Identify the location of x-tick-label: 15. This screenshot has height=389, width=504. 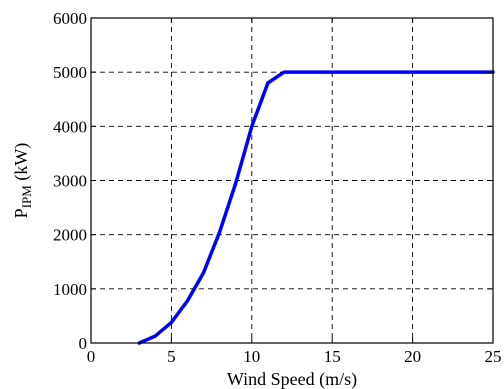
(332, 356).